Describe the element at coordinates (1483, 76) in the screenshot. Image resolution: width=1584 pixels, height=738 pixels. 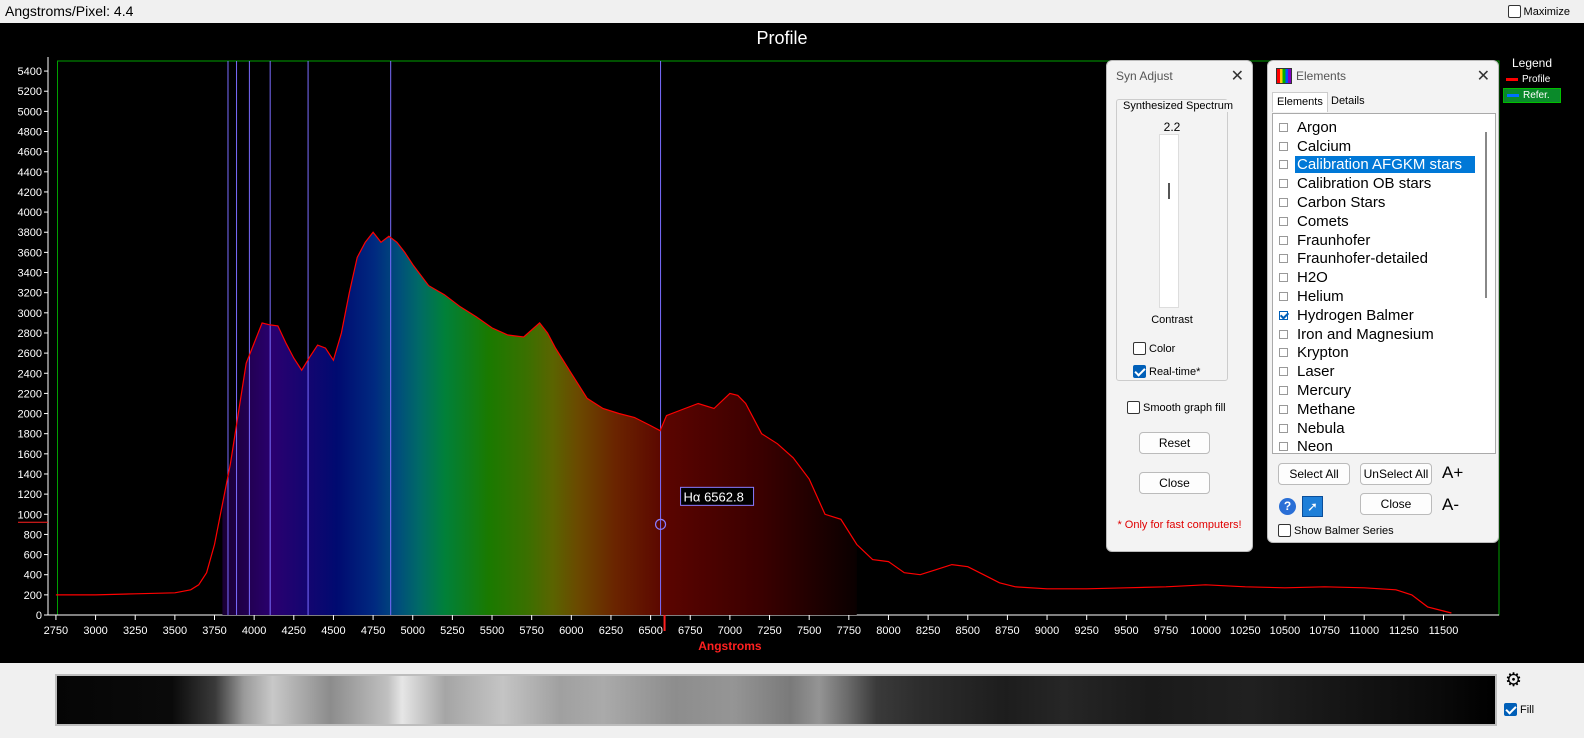
I see `elements-close-icon: ✕` at that location.